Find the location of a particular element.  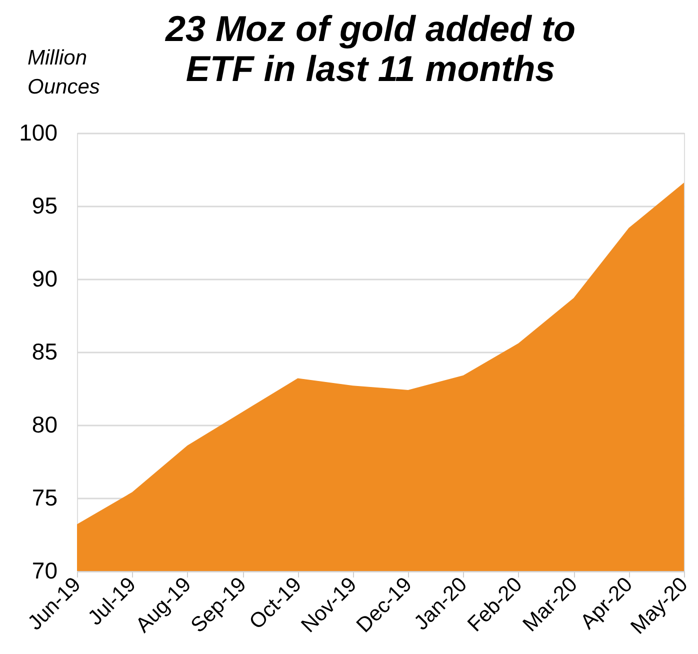

y-tick-label: 90 is located at coordinates (45, 279).